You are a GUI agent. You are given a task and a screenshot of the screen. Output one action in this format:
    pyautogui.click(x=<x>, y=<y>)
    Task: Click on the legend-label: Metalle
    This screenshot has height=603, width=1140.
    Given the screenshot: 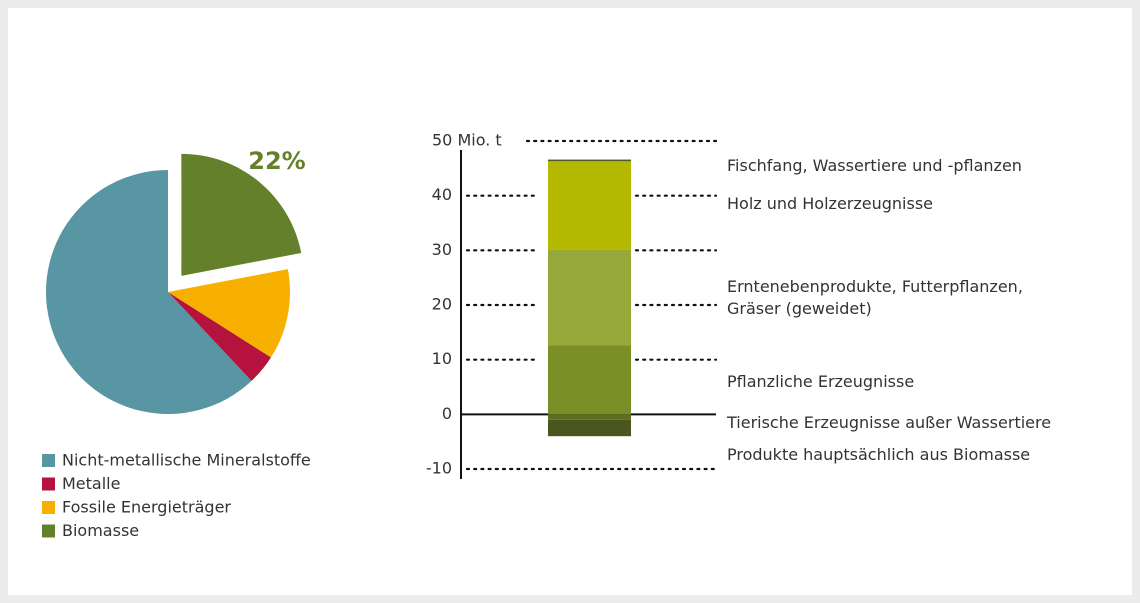 What is the action you would take?
    pyautogui.click(x=91, y=483)
    